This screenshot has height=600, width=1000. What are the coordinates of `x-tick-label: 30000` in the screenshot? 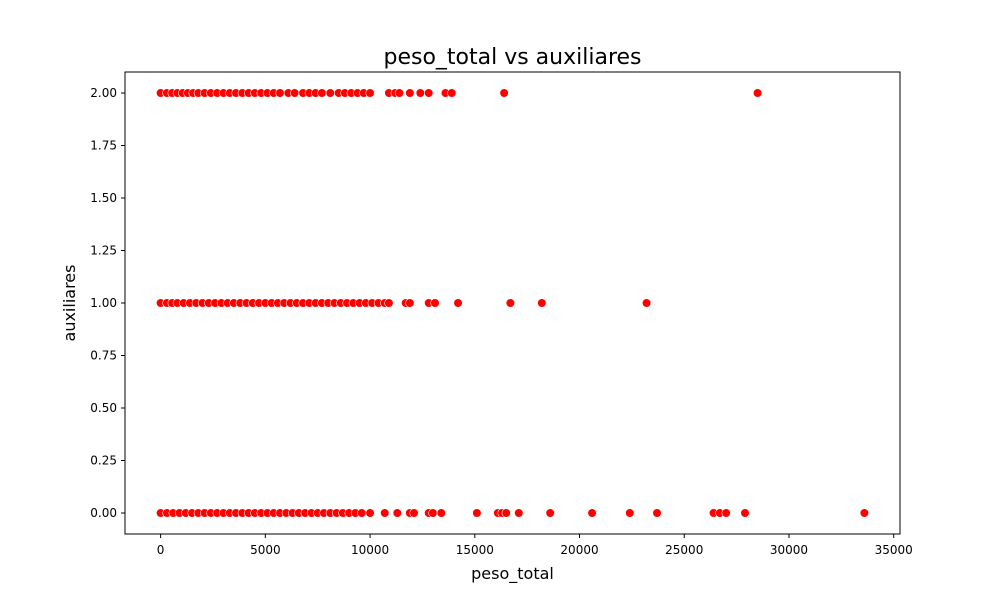 It's located at (789, 550).